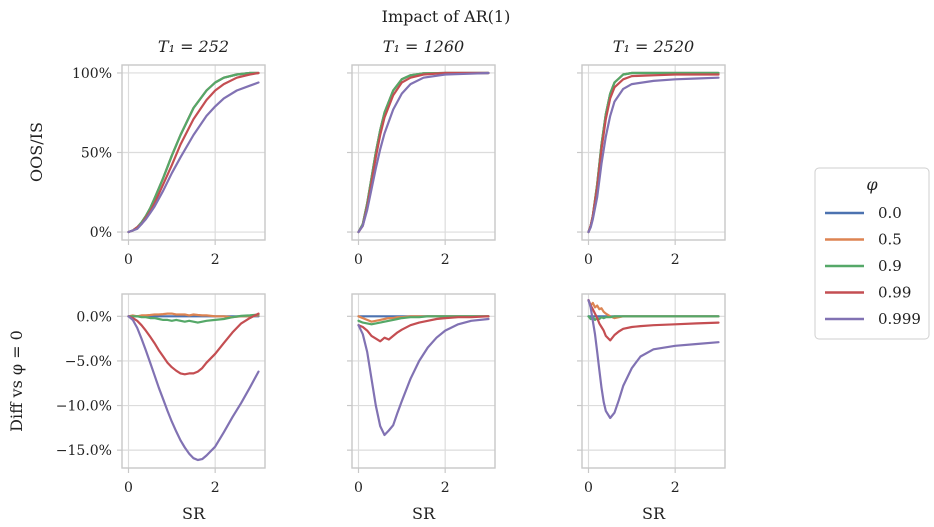 Image resolution: width=934 pixels, height=527 pixels. I want to click on y-tick-label: −5.0%, so click(88, 362).